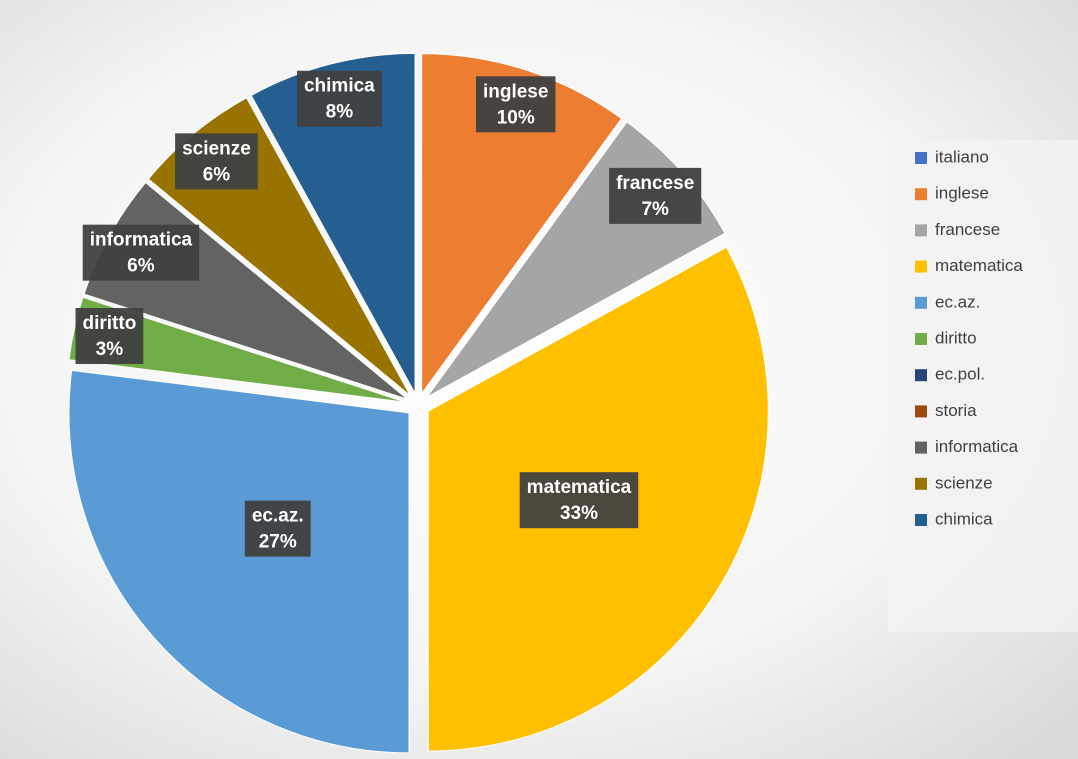  Describe the element at coordinates (579, 513) in the screenshot. I see `data-label-value: 33%` at that location.